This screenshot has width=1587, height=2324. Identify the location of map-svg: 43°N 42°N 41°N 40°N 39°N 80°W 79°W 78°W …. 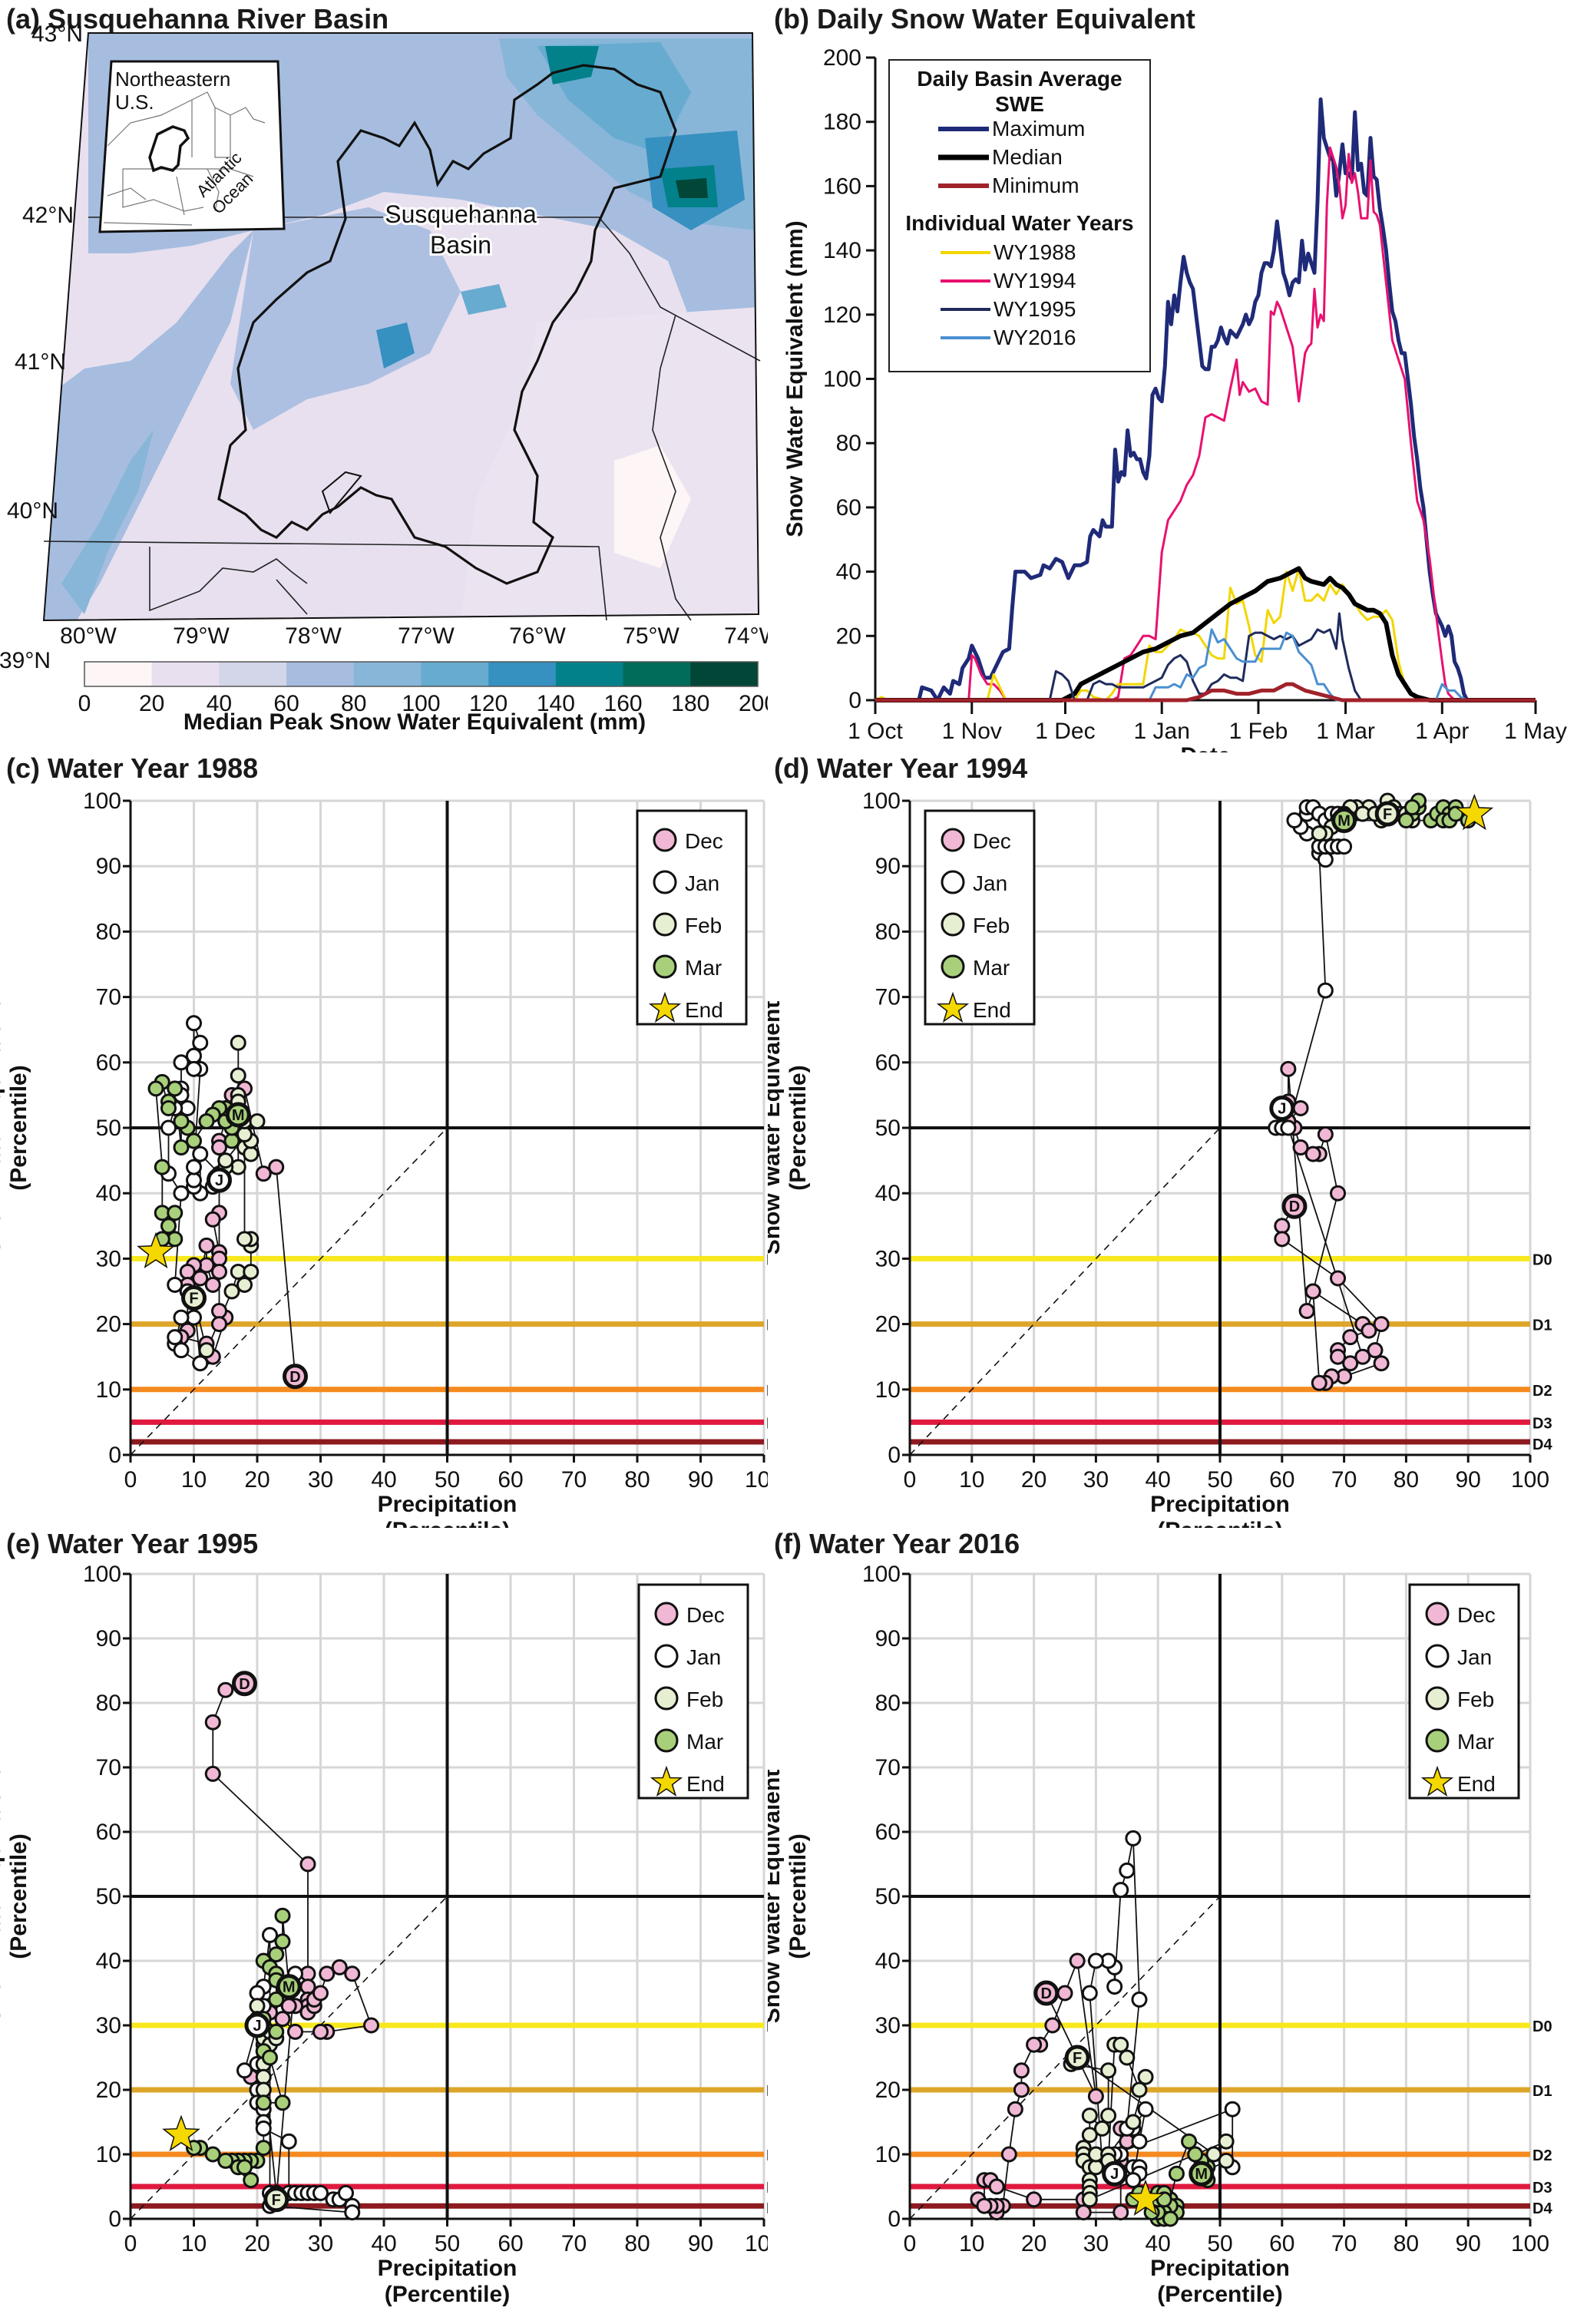
(384, 378).